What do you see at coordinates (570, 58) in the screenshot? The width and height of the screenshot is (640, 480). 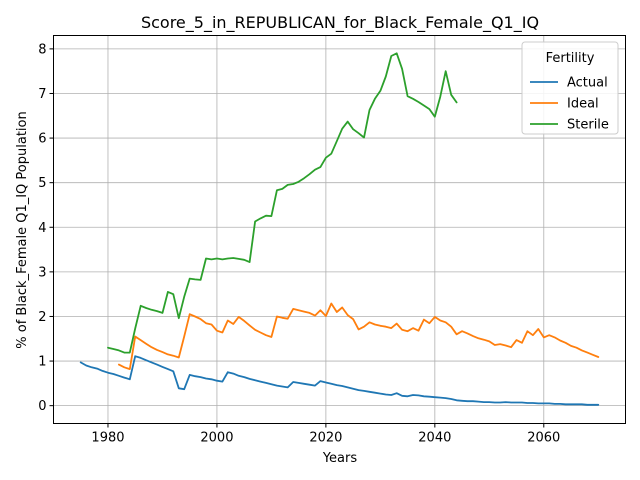 I see `legend-title: Fertility` at bounding box center [570, 58].